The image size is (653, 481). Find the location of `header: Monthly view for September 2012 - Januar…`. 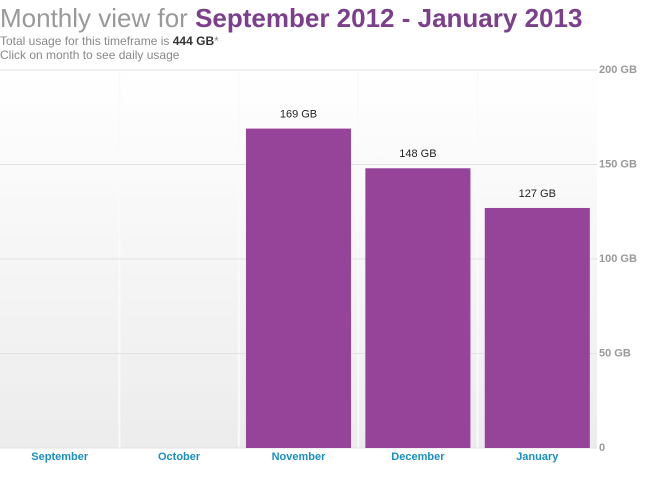

header: Monthly view for September 2012 - Januar… is located at coordinates (326, 31).